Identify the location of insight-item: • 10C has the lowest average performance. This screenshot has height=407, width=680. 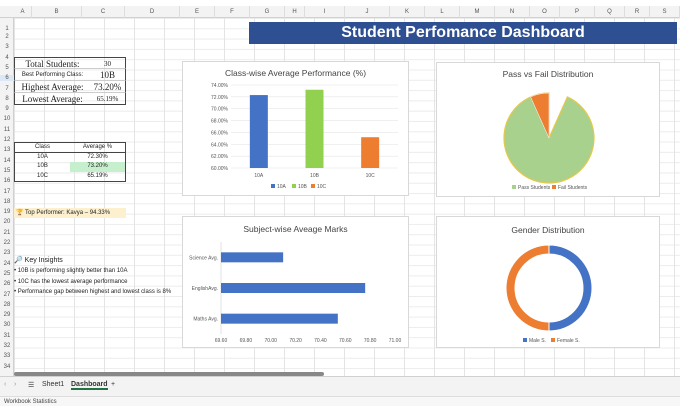
(71, 281).